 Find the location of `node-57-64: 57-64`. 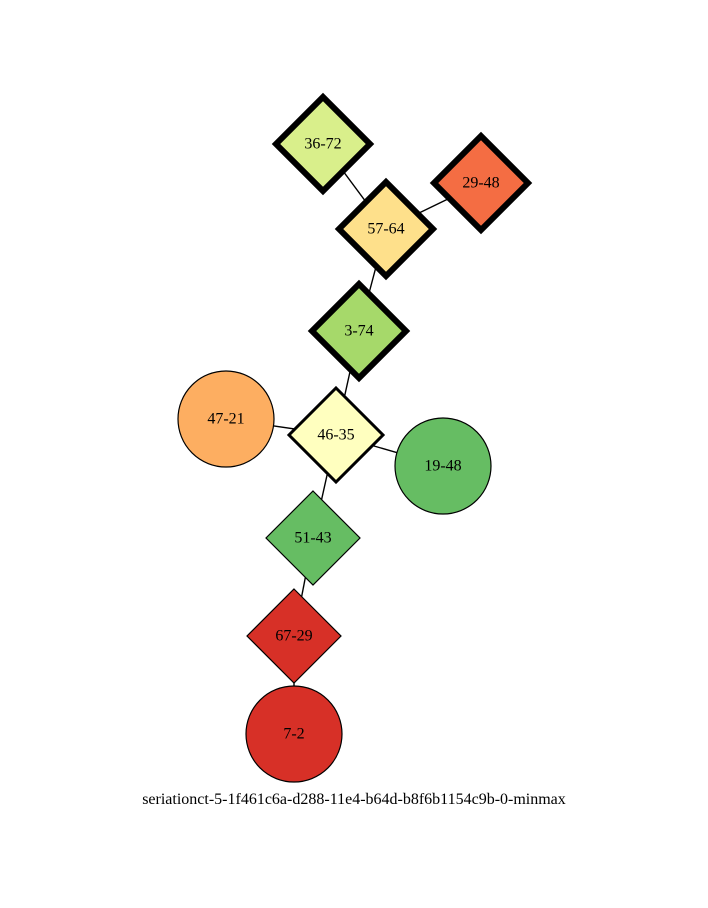

node-57-64: 57-64 is located at coordinates (386, 229).